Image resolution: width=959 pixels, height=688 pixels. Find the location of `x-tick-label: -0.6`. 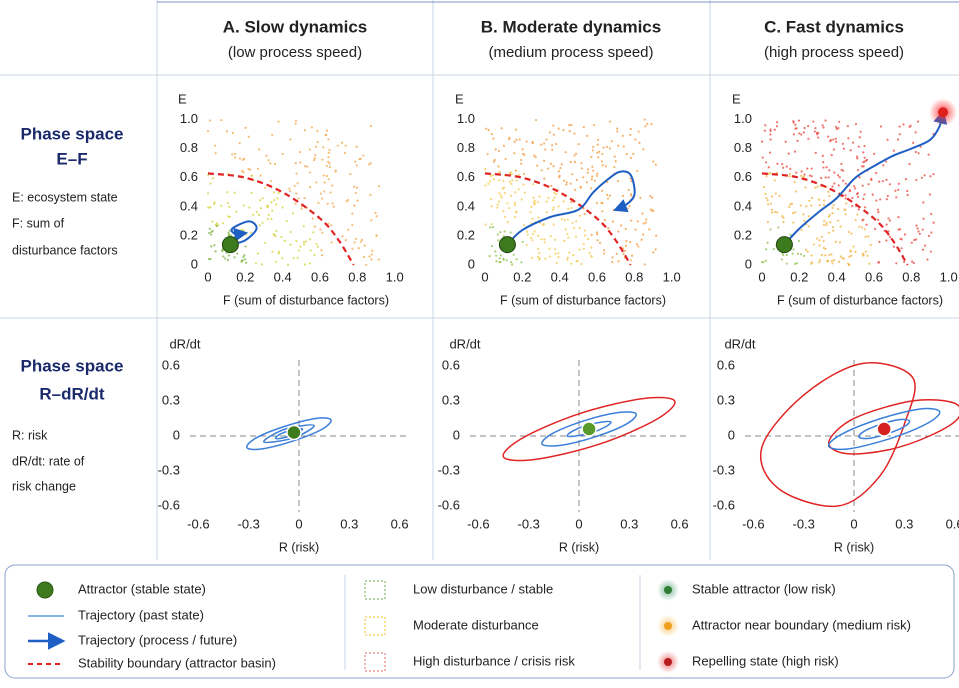

x-tick-label: -0.6 is located at coordinates (753, 523).